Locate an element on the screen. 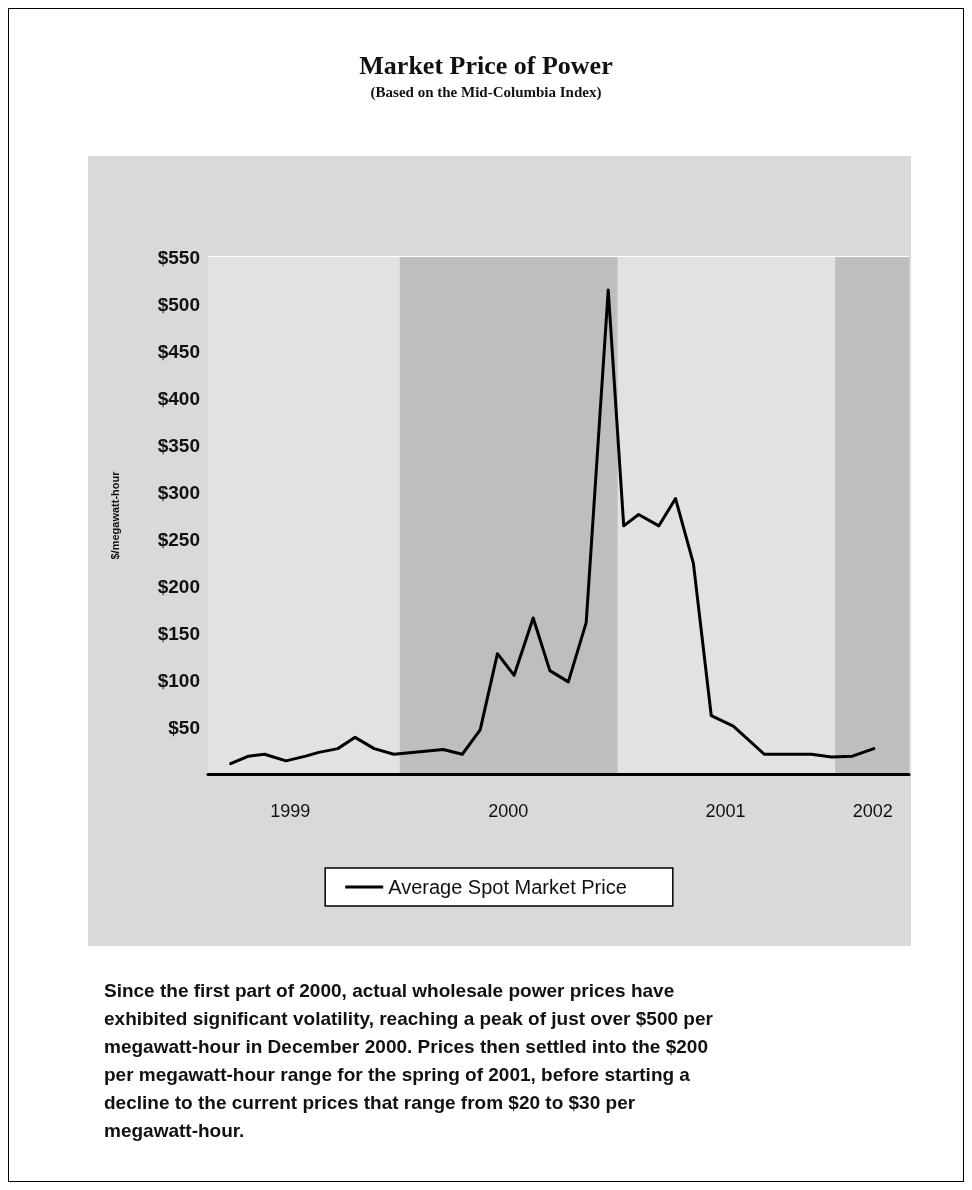 The image size is (972, 1190). x-tick-label: 2001 is located at coordinates (725, 811).